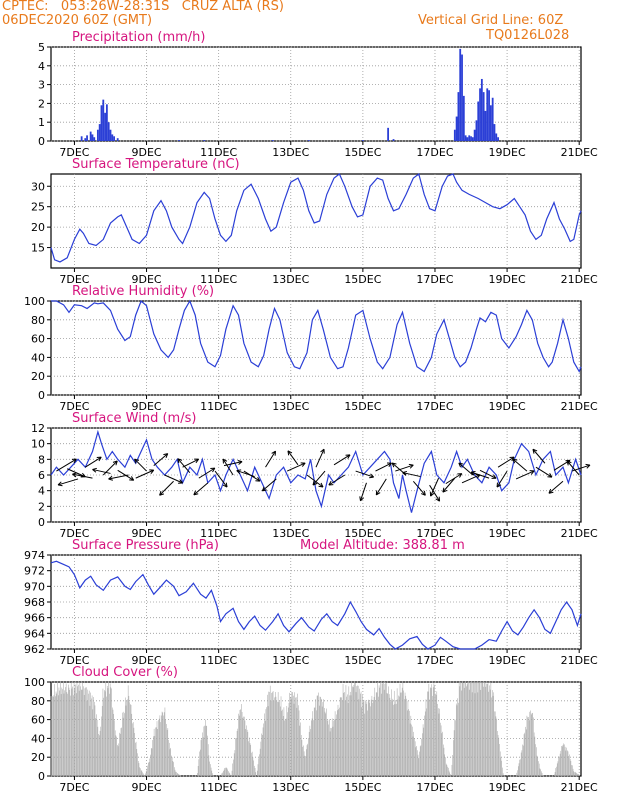 Image resolution: width=618 pixels, height=800 pixels. What do you see at coordinates (34, 649) in the screenshot?
I see `pressure-ytick-label: 962` at bounding box center [34, 649].